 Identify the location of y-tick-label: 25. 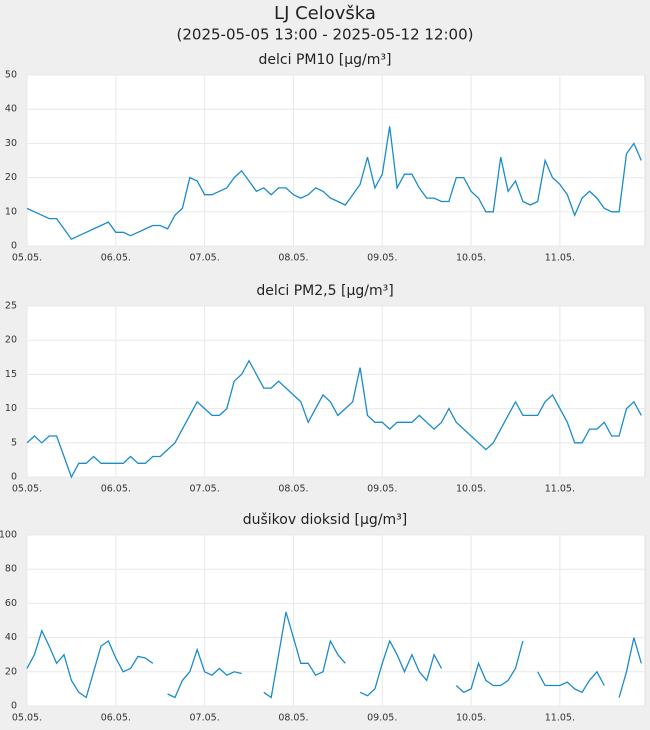
(11, 306).